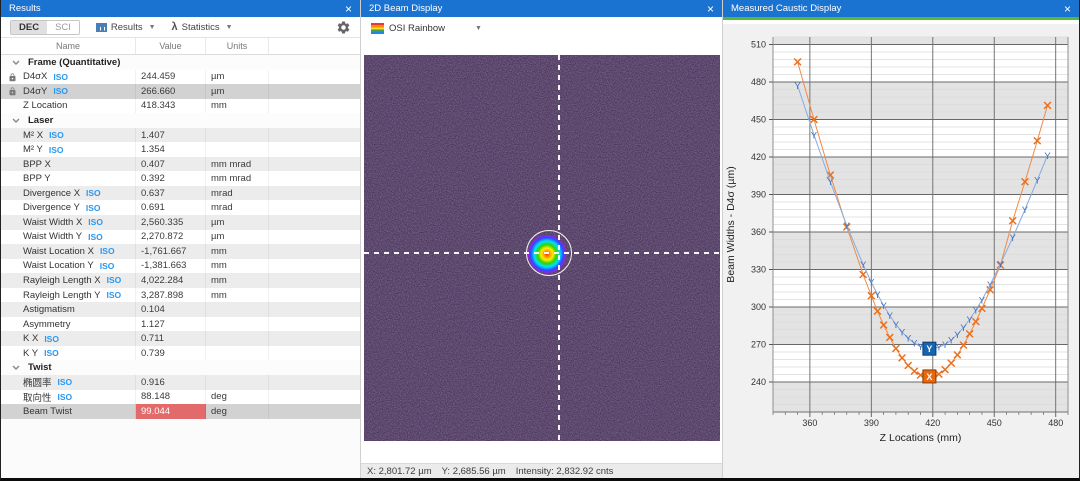  What do you see at coordinates (758, 157) in the screenshot?
I see `svg-text: 420` at bounding box center [758, 157].